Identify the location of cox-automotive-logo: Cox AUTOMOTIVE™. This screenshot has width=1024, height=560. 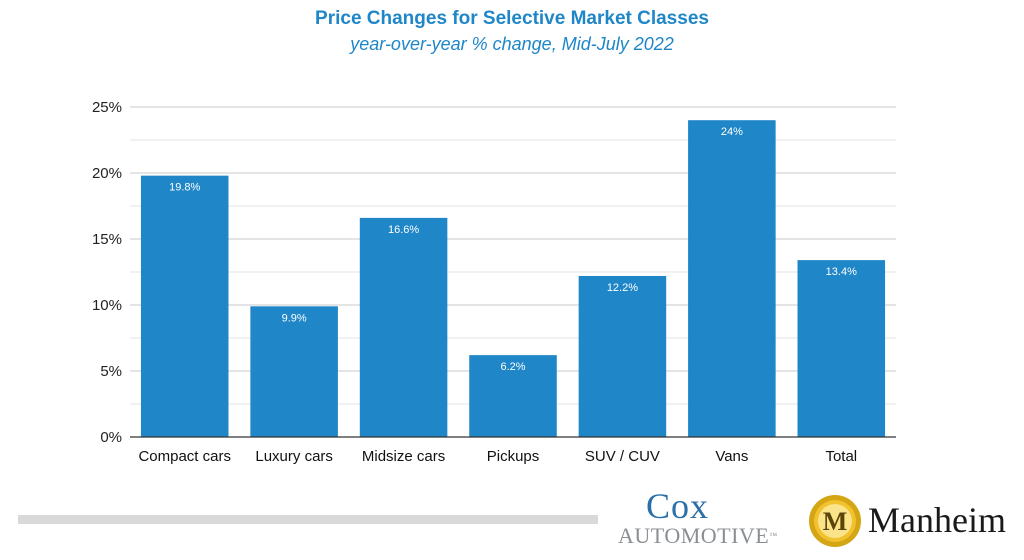
(703, 519).